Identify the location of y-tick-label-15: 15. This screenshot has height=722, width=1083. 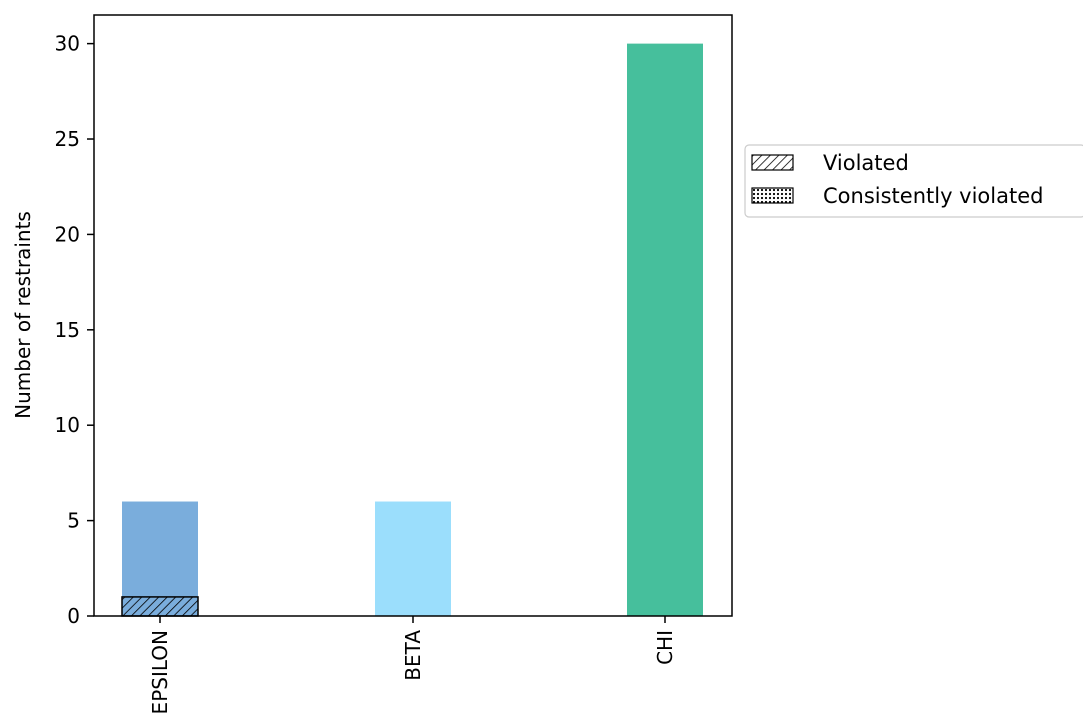
(67, 330).